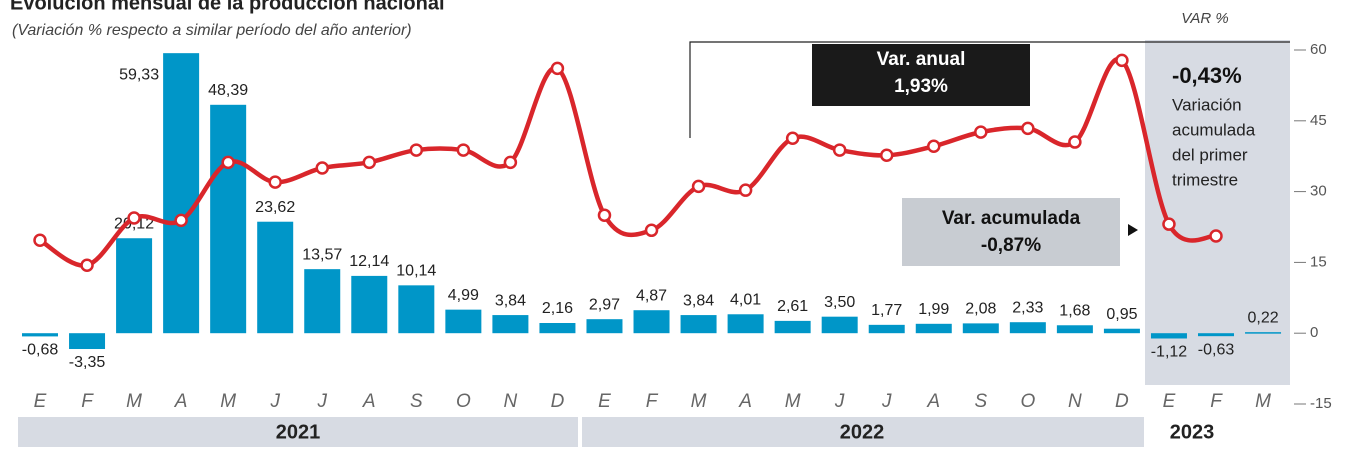  I want to click on value-label: 10,14, so click(416, 271).